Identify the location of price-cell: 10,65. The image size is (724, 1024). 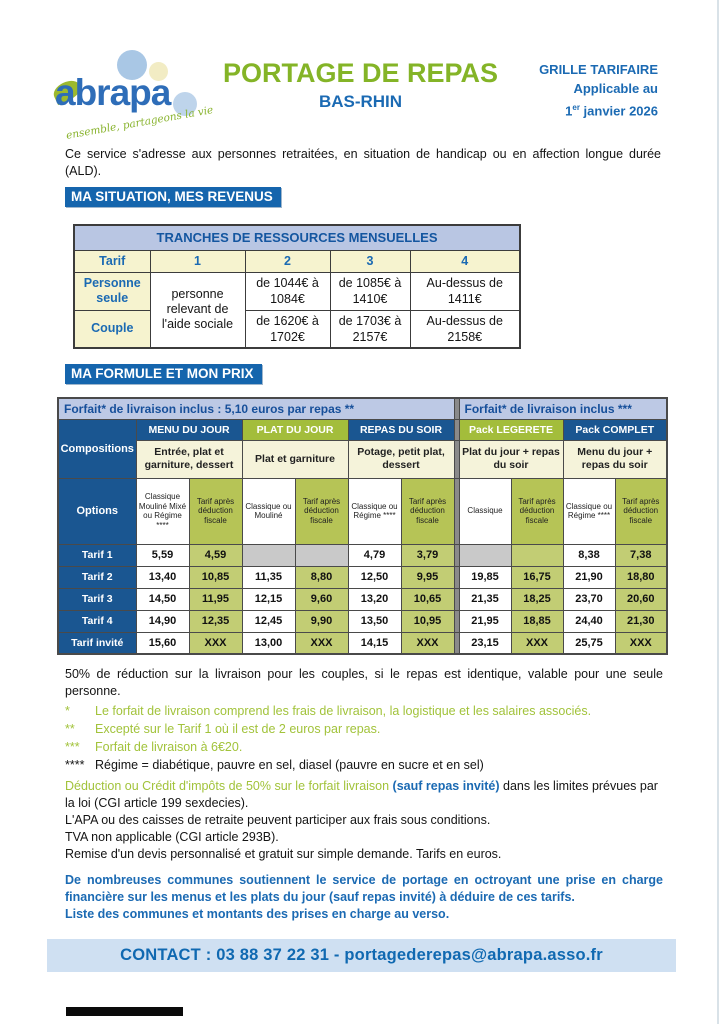
(427, 599).